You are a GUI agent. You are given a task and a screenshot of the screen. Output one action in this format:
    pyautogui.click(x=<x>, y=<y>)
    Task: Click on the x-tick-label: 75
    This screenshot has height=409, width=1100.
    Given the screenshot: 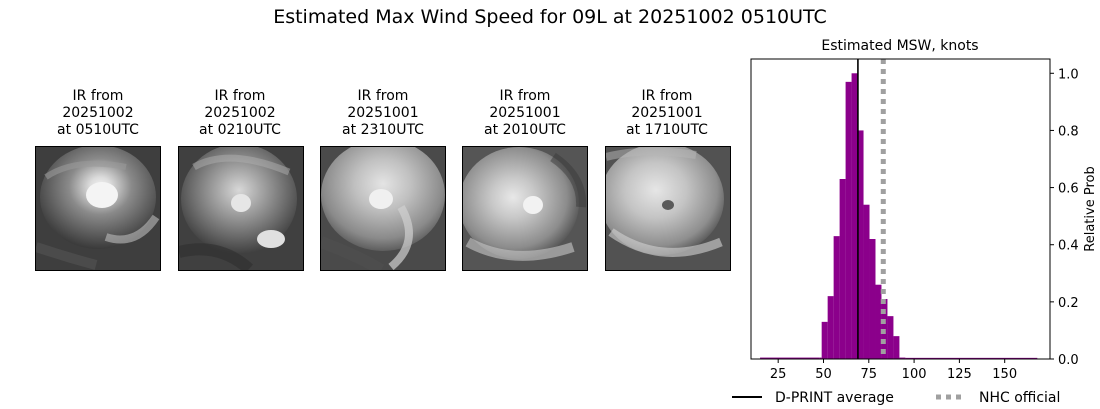 What is the action you would take?
    pyautogui.click(x=869, y=374)
    